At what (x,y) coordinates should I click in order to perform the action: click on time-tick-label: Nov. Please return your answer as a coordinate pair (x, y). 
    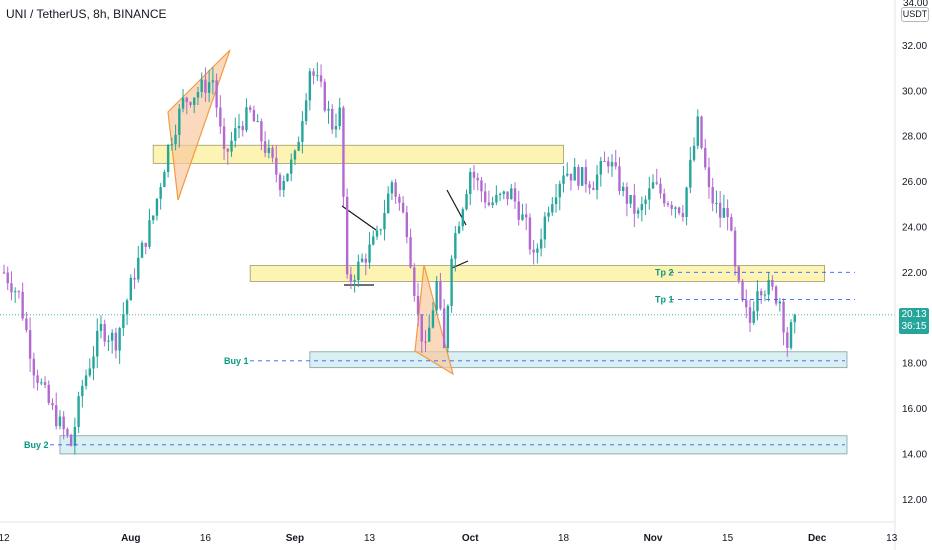
    Looking at the image, I should click on (653, 538).